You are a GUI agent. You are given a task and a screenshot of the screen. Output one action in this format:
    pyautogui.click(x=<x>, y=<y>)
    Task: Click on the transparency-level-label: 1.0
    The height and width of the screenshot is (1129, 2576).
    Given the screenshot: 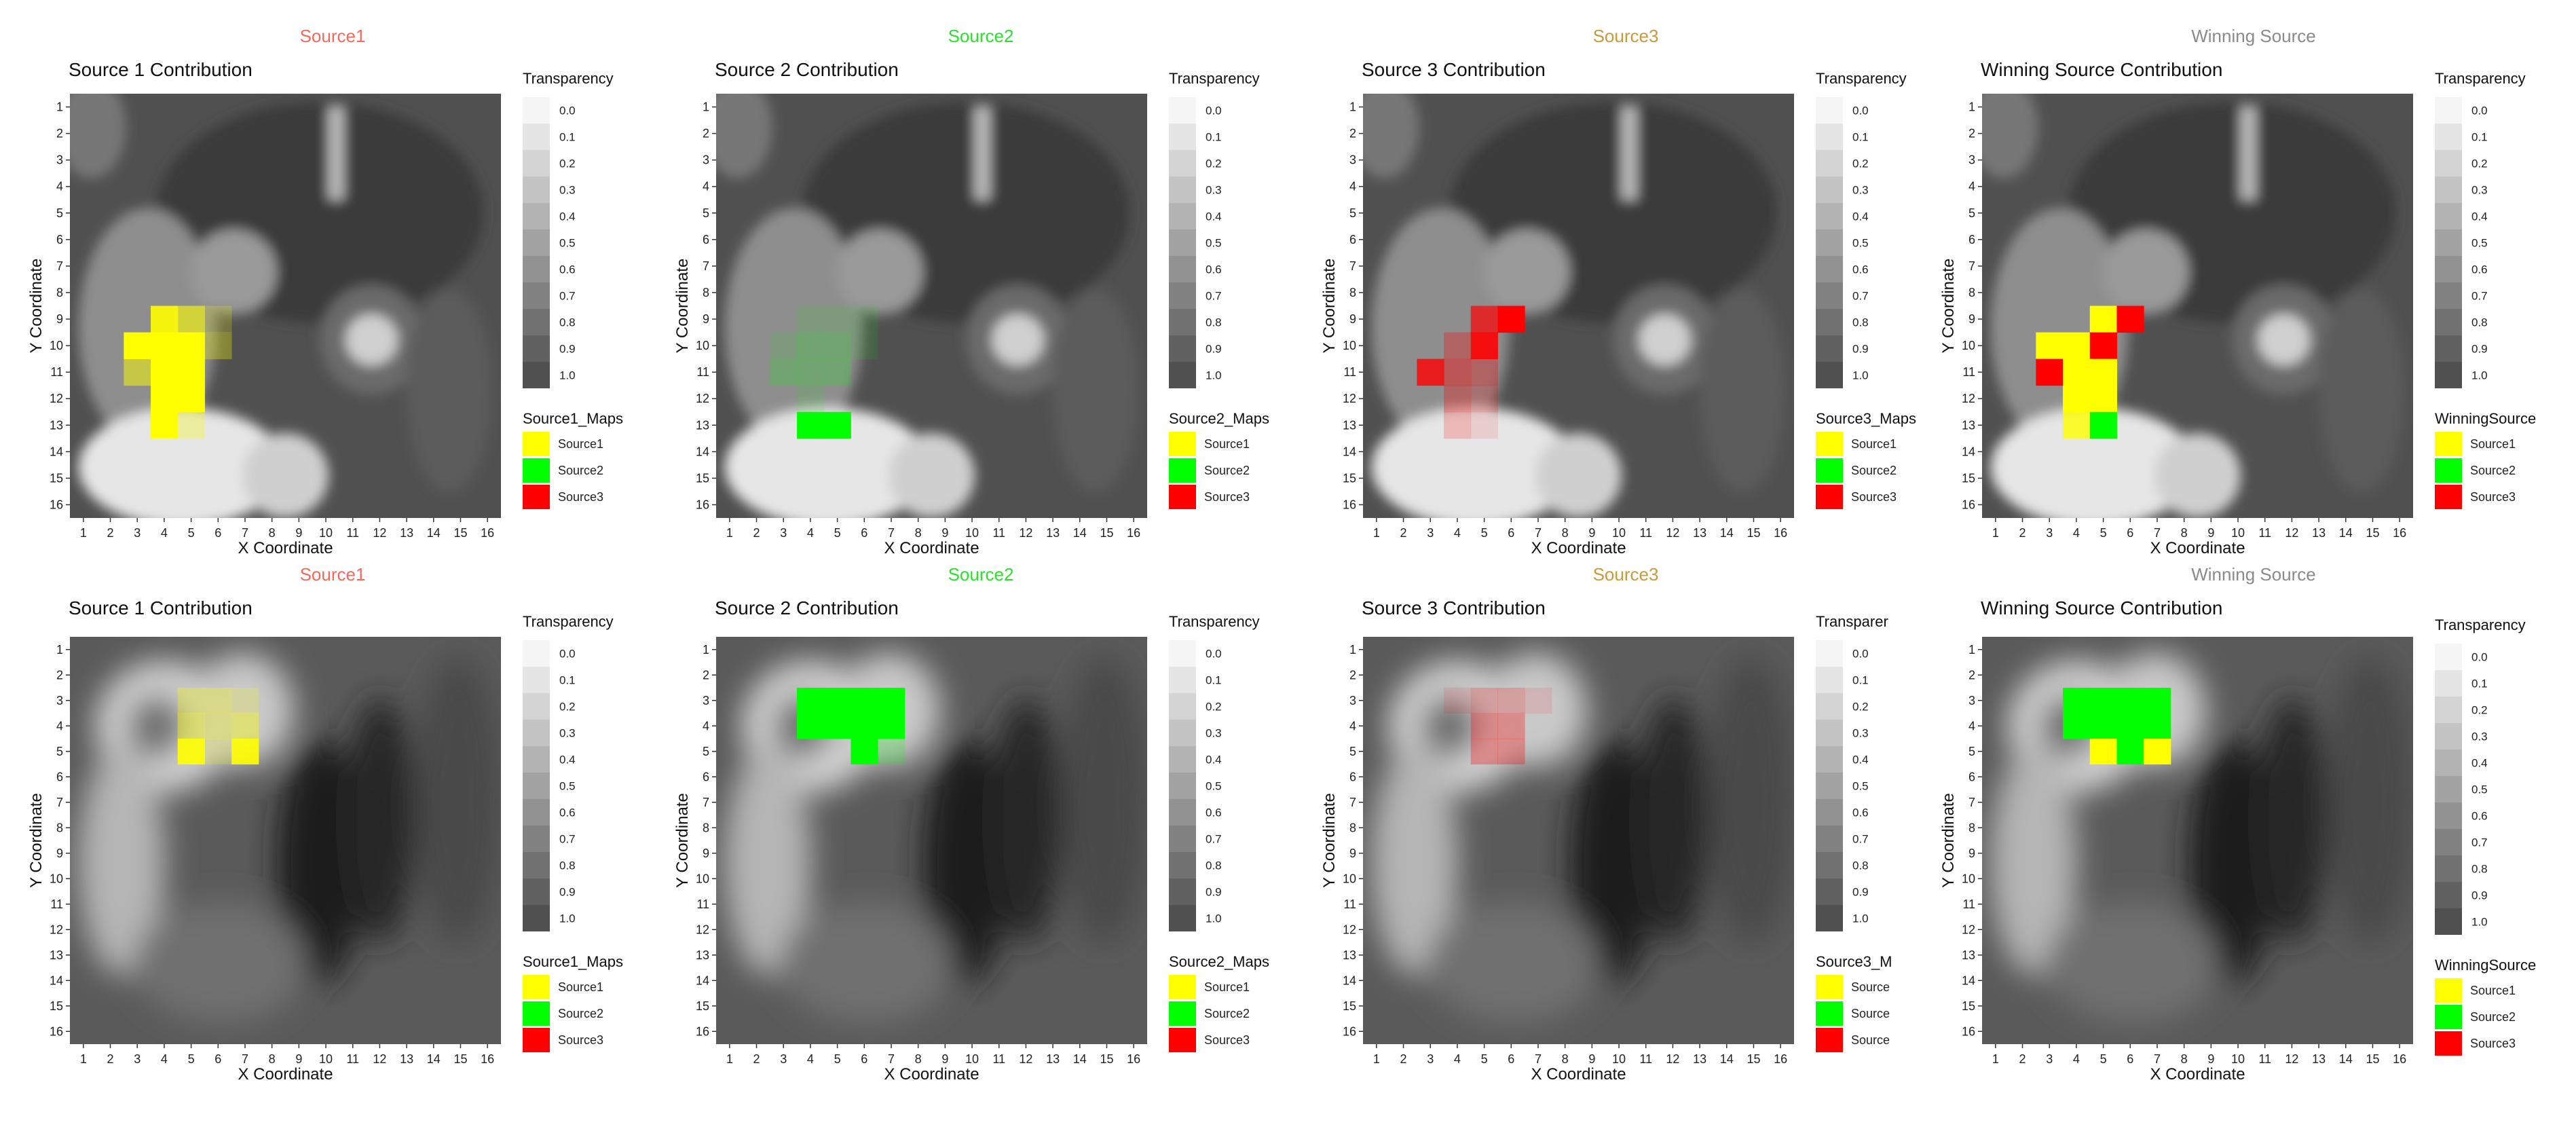 What is the action you would take?
    pyautogui.click(x=2480, y=375)
    